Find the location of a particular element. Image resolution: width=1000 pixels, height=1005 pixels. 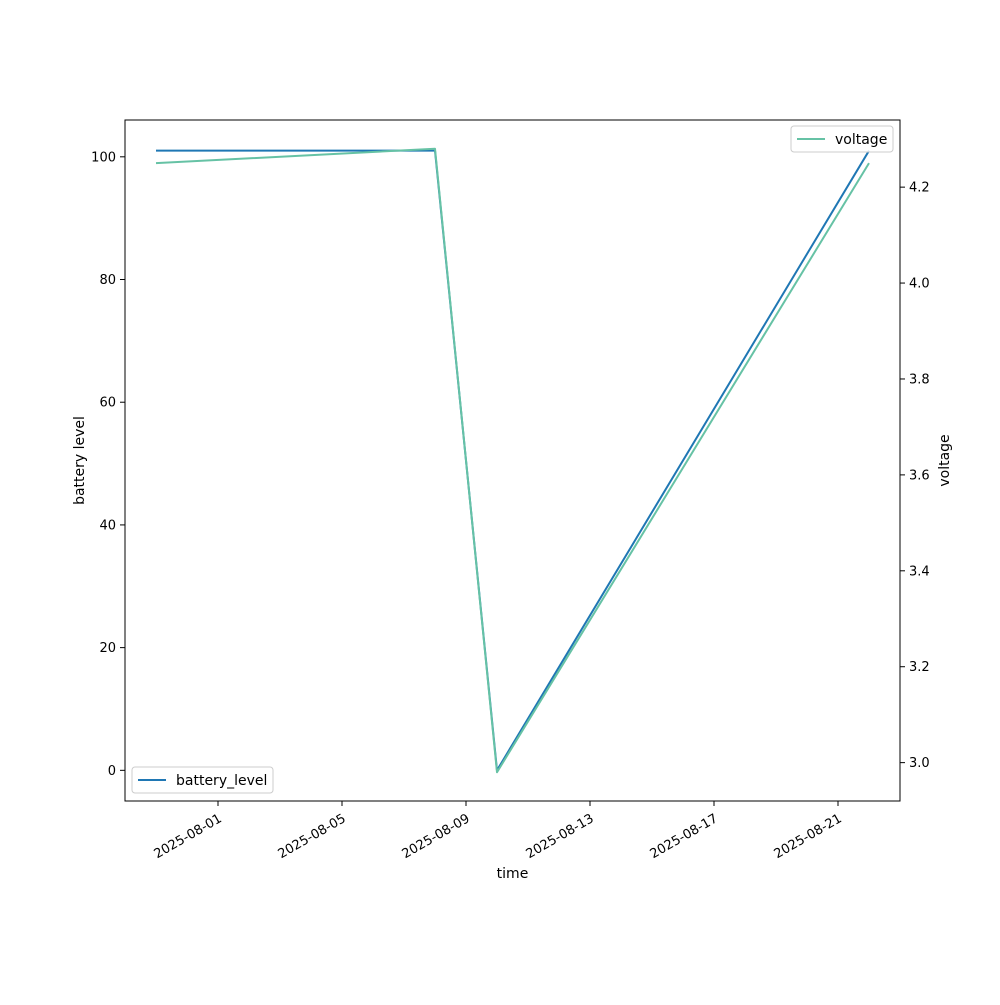

y2-tick-label: 3.8 is located at coordinates (919, 379).